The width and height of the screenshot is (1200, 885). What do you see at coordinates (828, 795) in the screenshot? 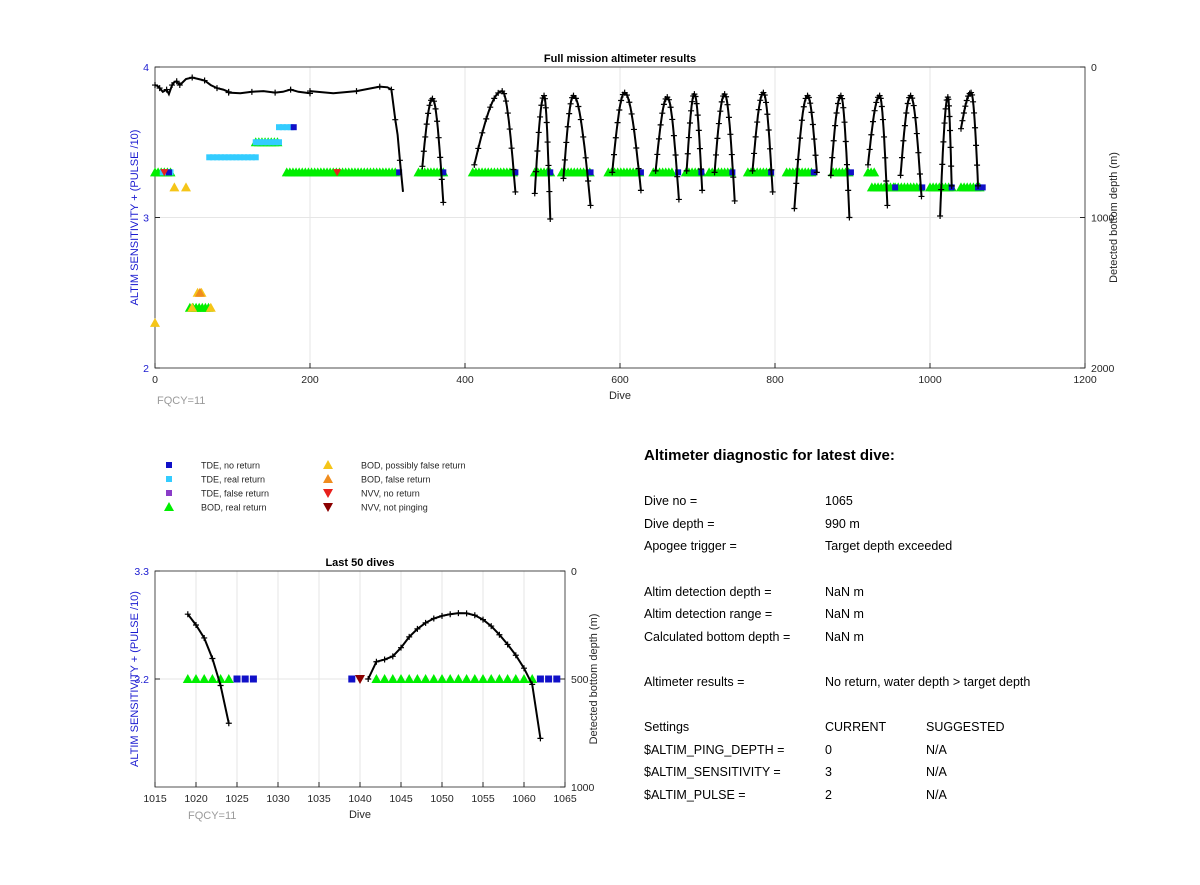
I see `pulse-current: 2` at bounding box center [828, 795].